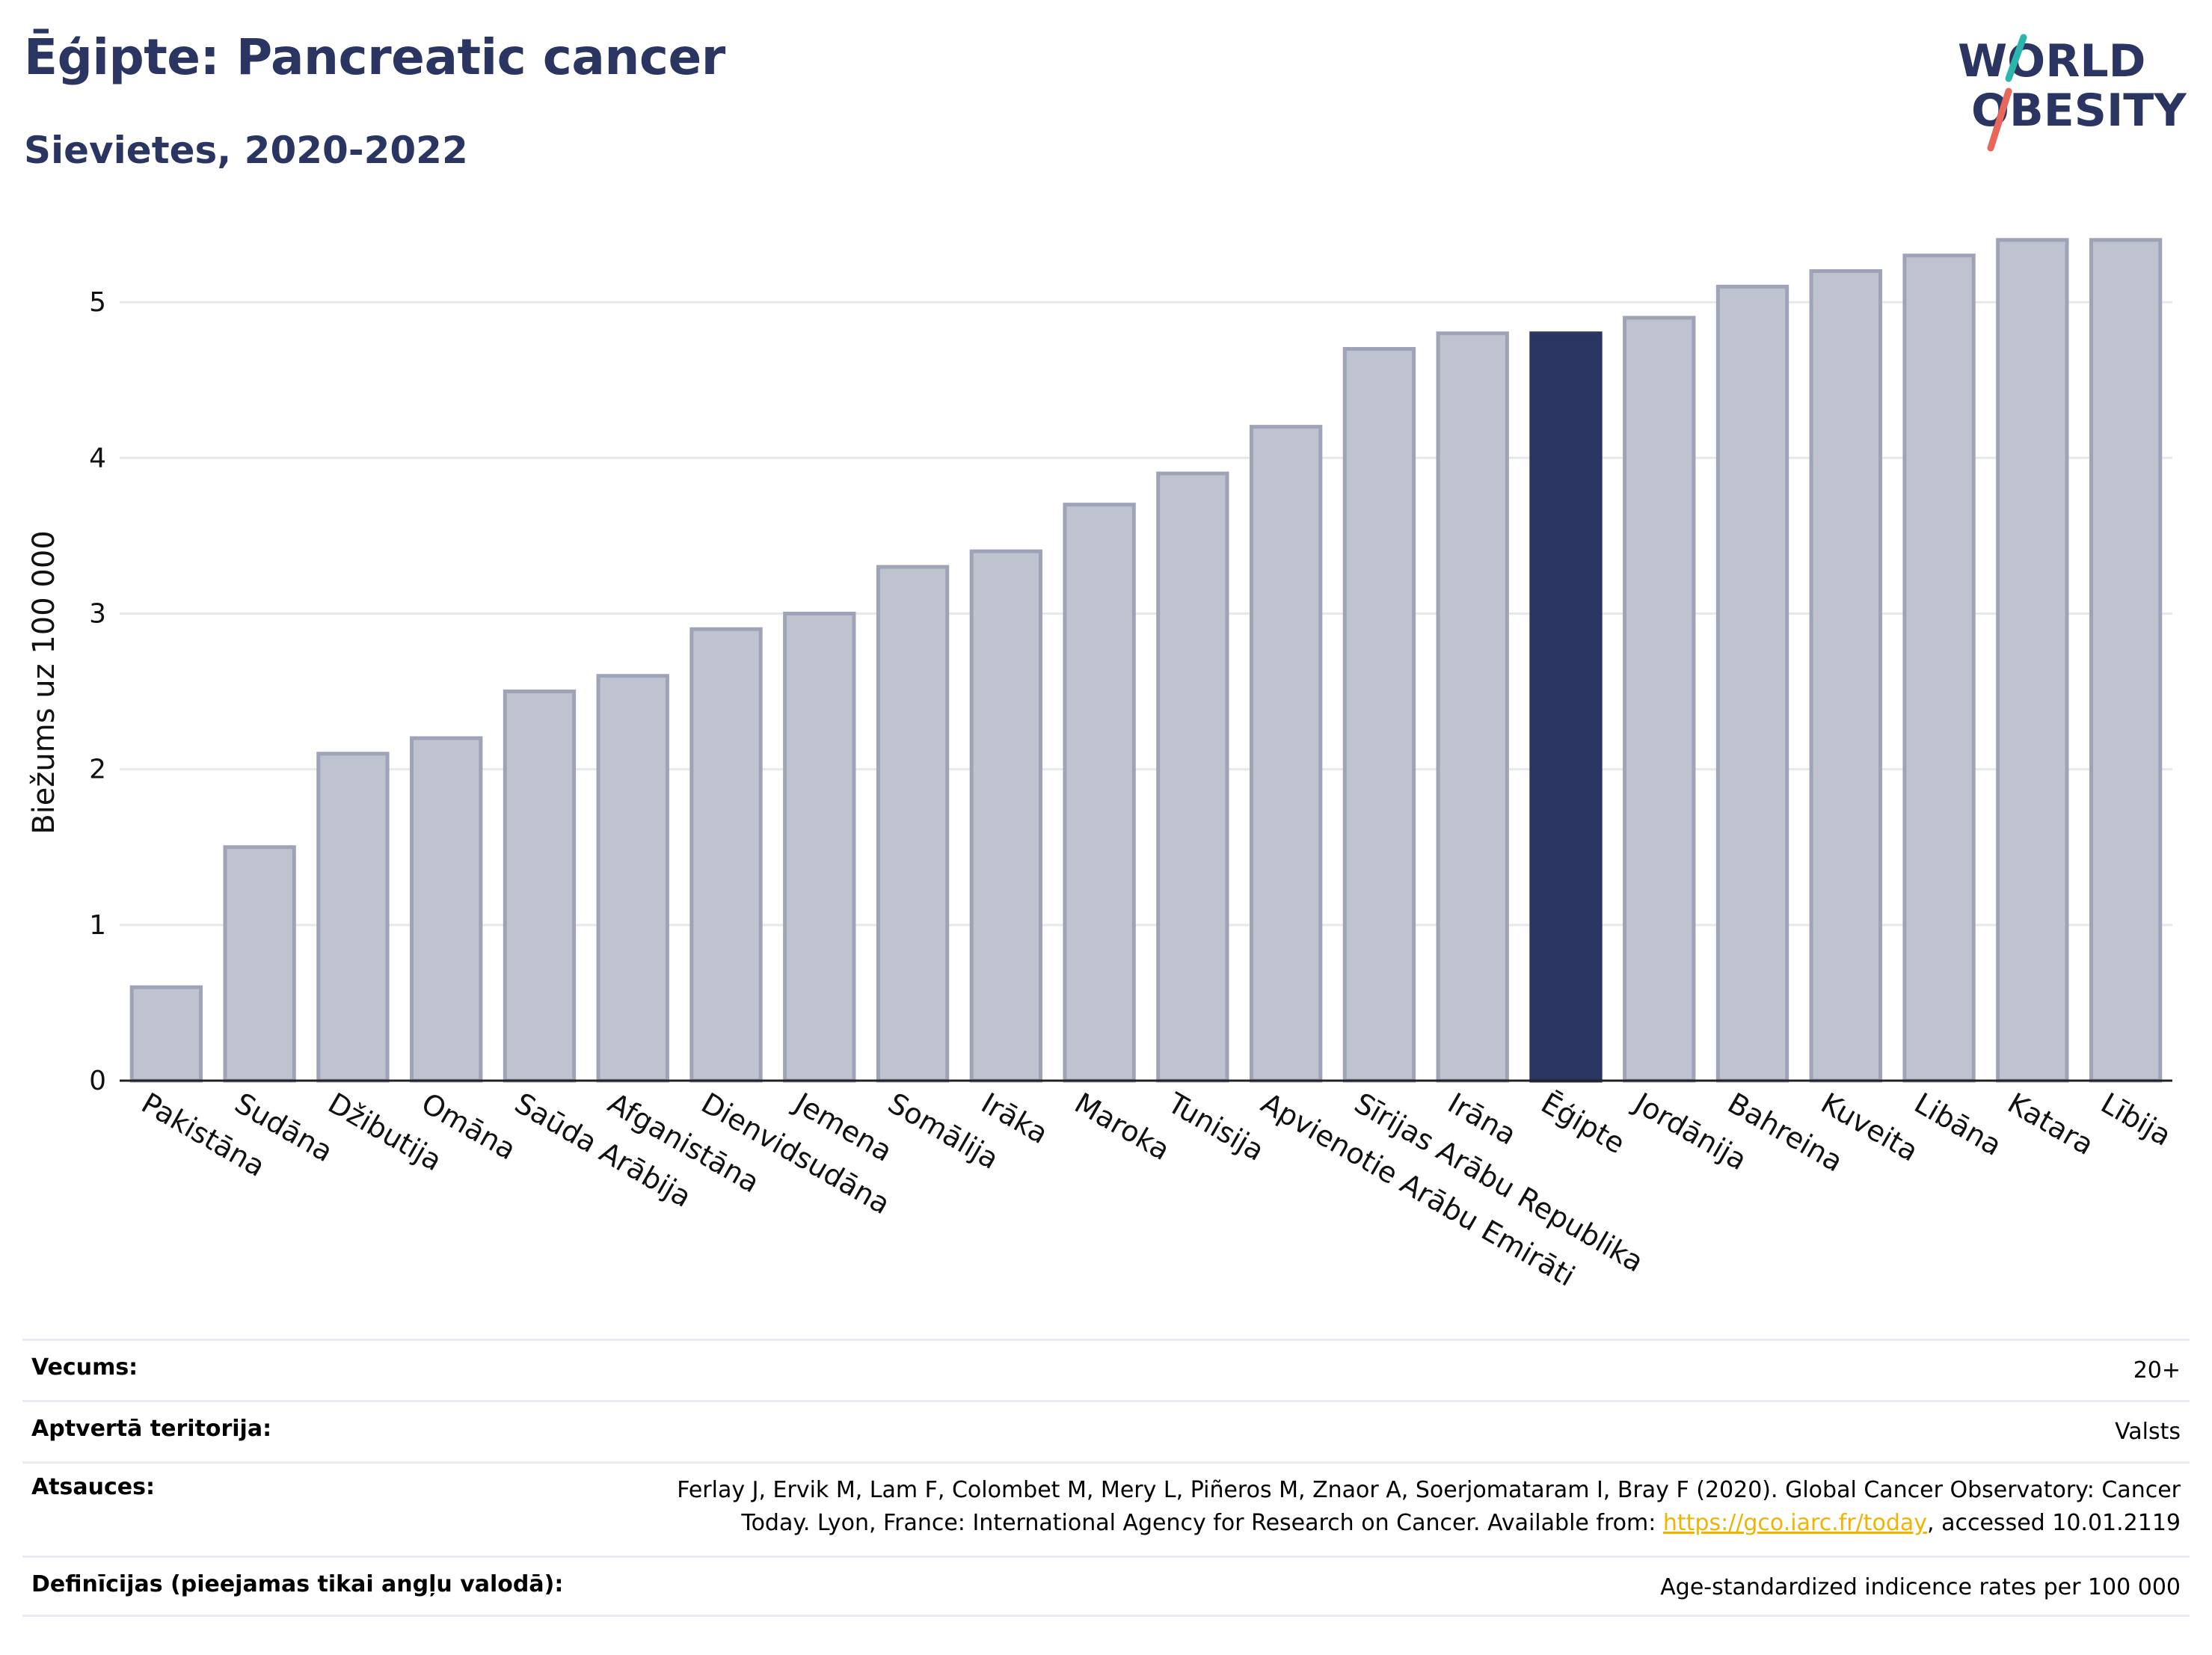  I want to click on y-tick-label: 2, so click(97, 770).